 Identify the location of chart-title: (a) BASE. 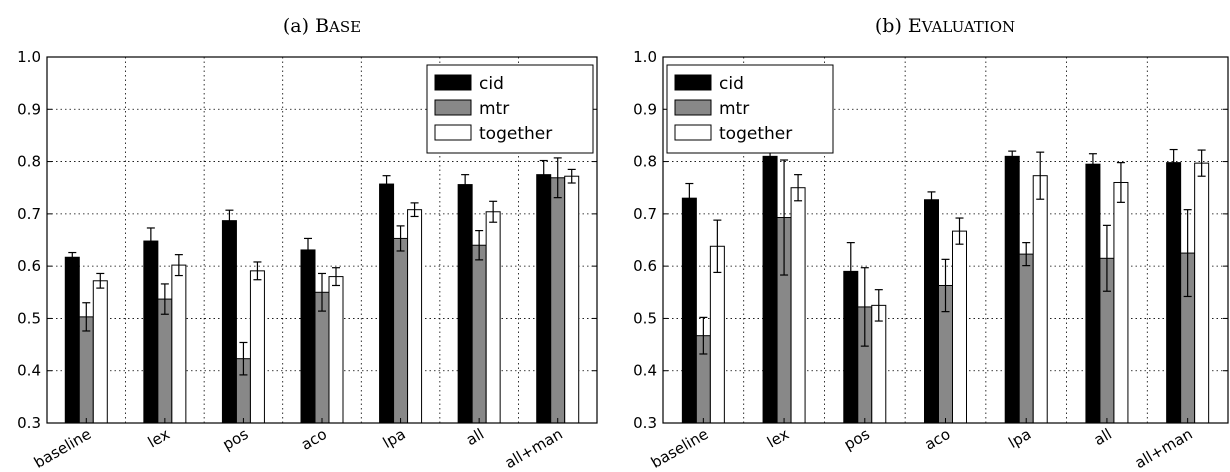
(322, 26).